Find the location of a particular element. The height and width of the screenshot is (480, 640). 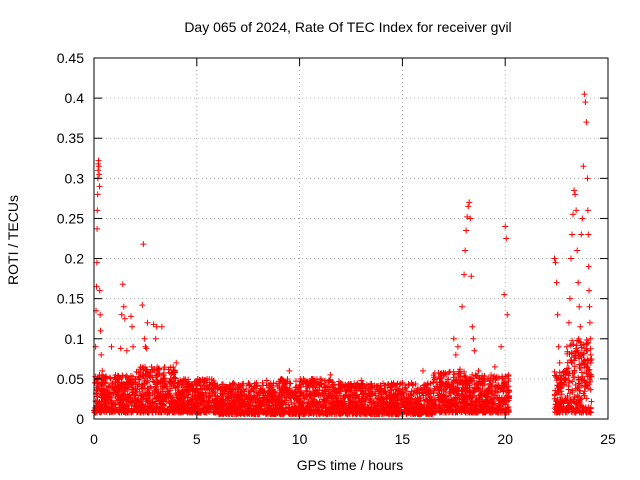

x-tick-labels: 0 5 10 15 20 25 is located at coordinates (353, 439).